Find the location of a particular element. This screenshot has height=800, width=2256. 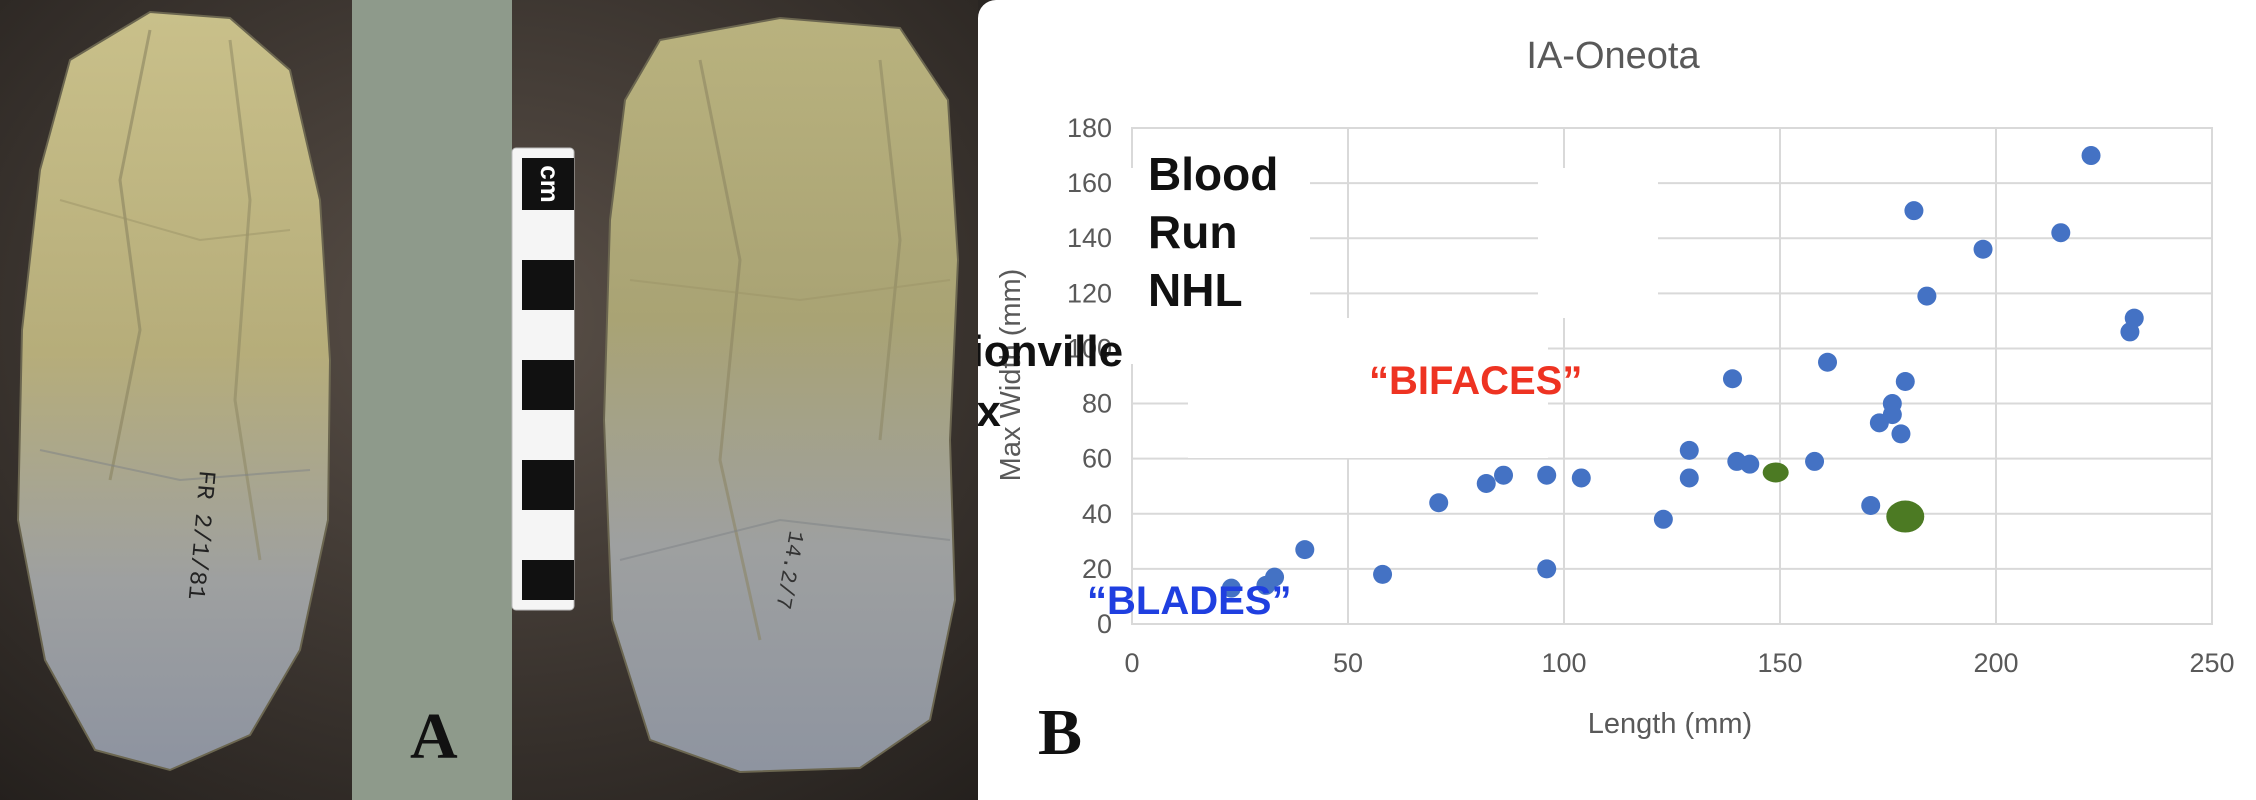

y-tick-label: 160 is located at coordinates (1089, 183).